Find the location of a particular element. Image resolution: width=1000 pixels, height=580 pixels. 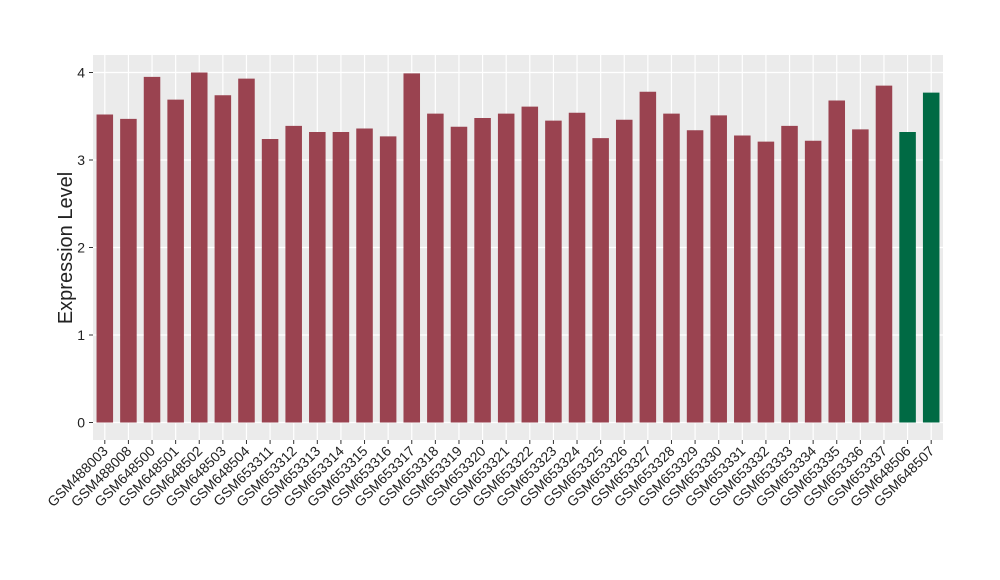

y-tick-label: 4 is located at coordinates (81, 73).